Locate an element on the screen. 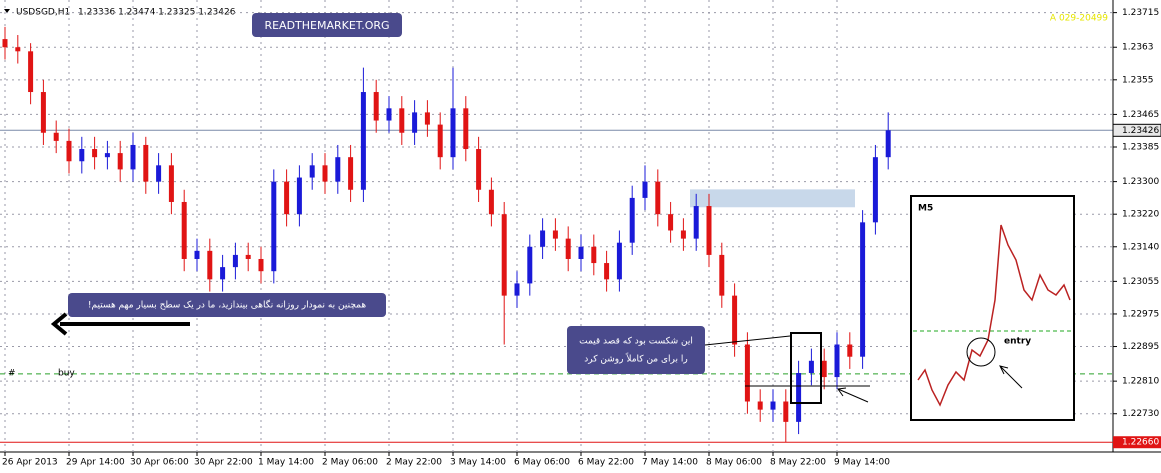 This screenshot has width=1161, height=473. hash-label: # is located at coordinates (12, 374).